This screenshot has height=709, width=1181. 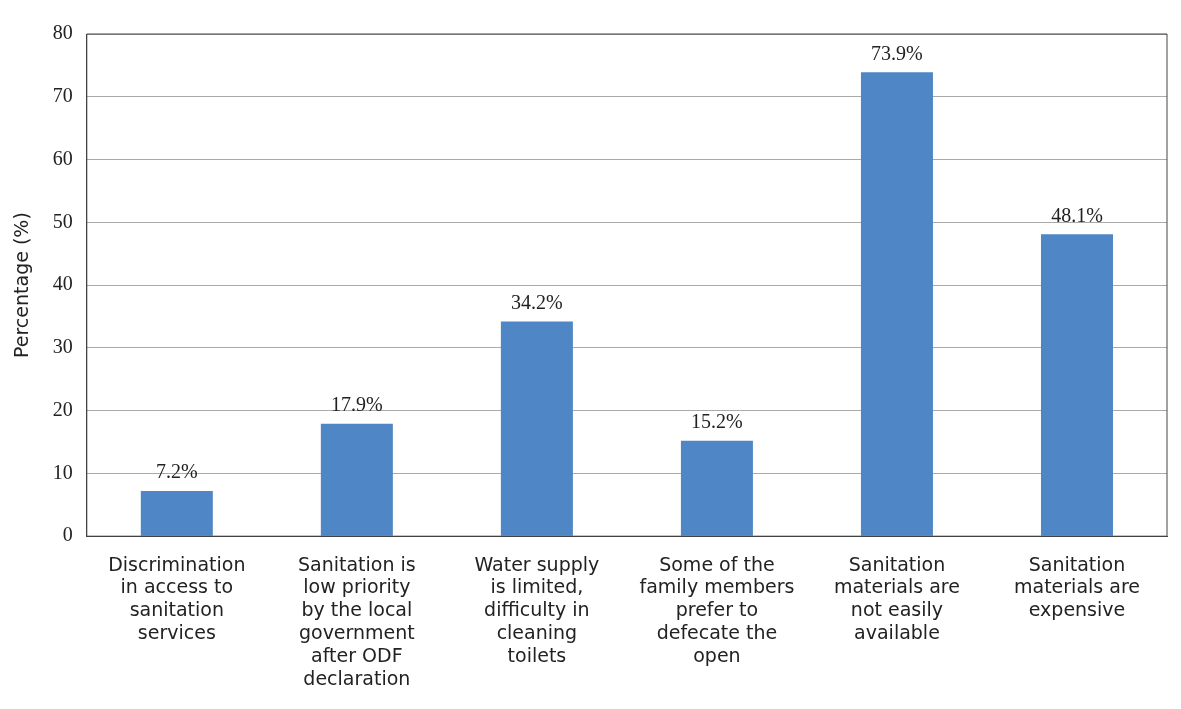 I want to click on y-tick-label: 20, so click(x=62, y=408).